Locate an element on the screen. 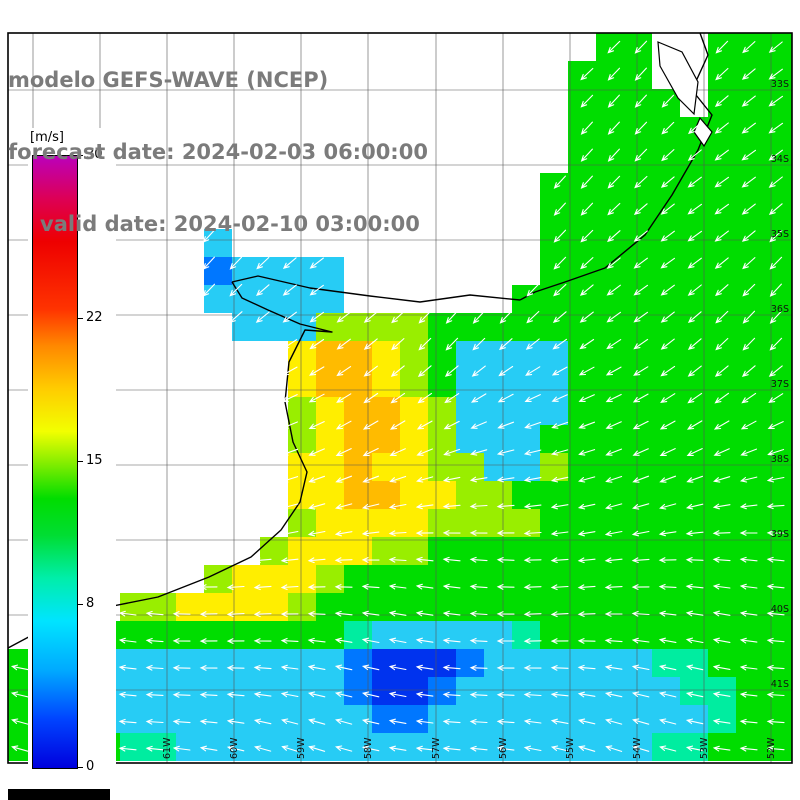  svg-text: 40S is located at coordinates (780, 609).